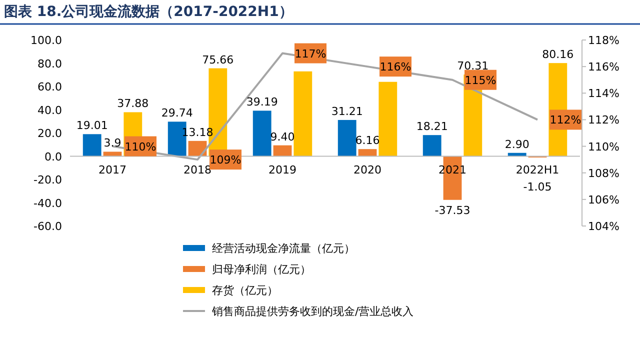  What do you see at coordinates (148, 11) in the screenshot?
I see `chart-title: 图表 18.公司现金流数据（2017-2022H1）` at bounding box center [148, 11].